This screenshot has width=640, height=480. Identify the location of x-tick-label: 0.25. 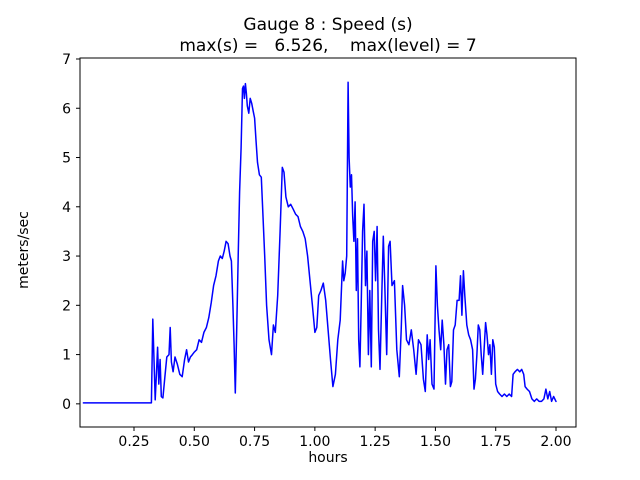
(133, 442).